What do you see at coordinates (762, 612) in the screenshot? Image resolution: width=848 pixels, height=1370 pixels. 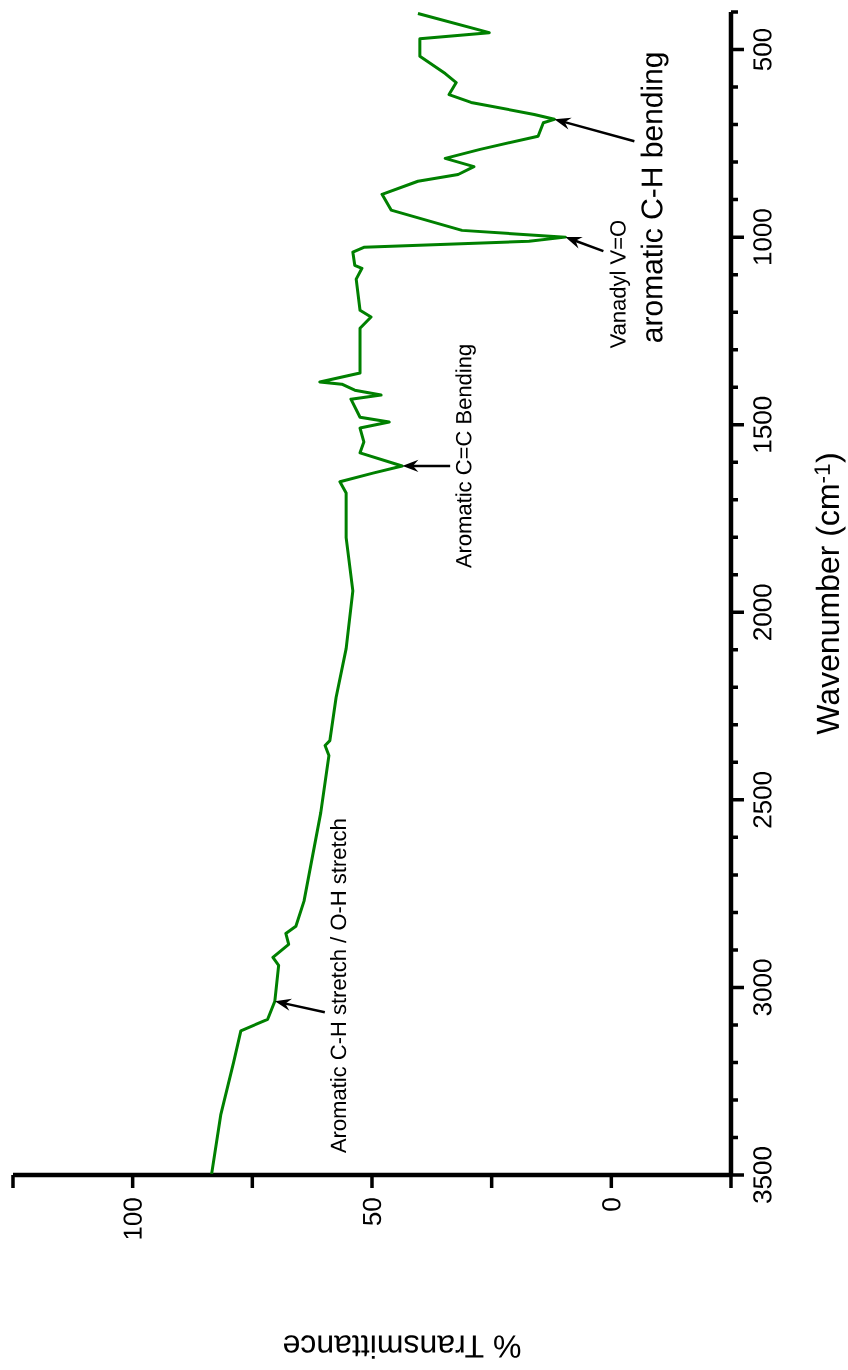 I see `y-tick-label: 2000` at bounding box center [762, 612].